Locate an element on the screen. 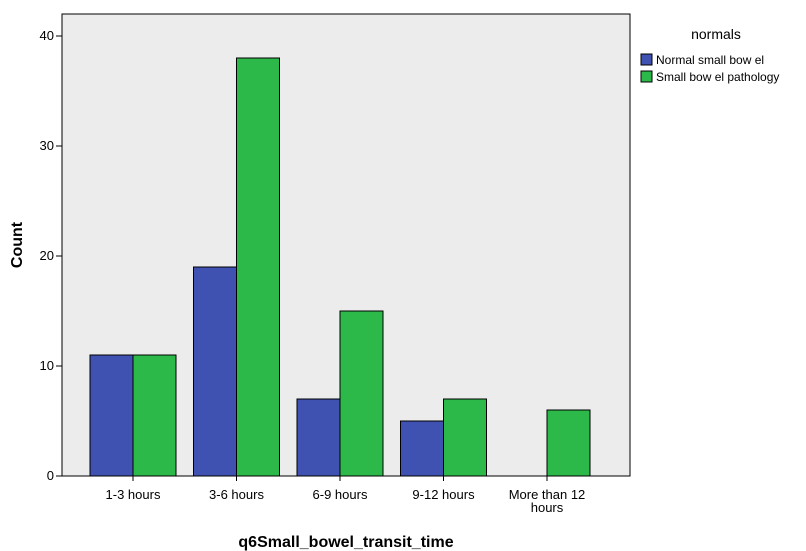 The width and height of the screenshot is (806, 551). x-axis-title: q6Small_bowel_transit_time is located at coordinates (345, 542).